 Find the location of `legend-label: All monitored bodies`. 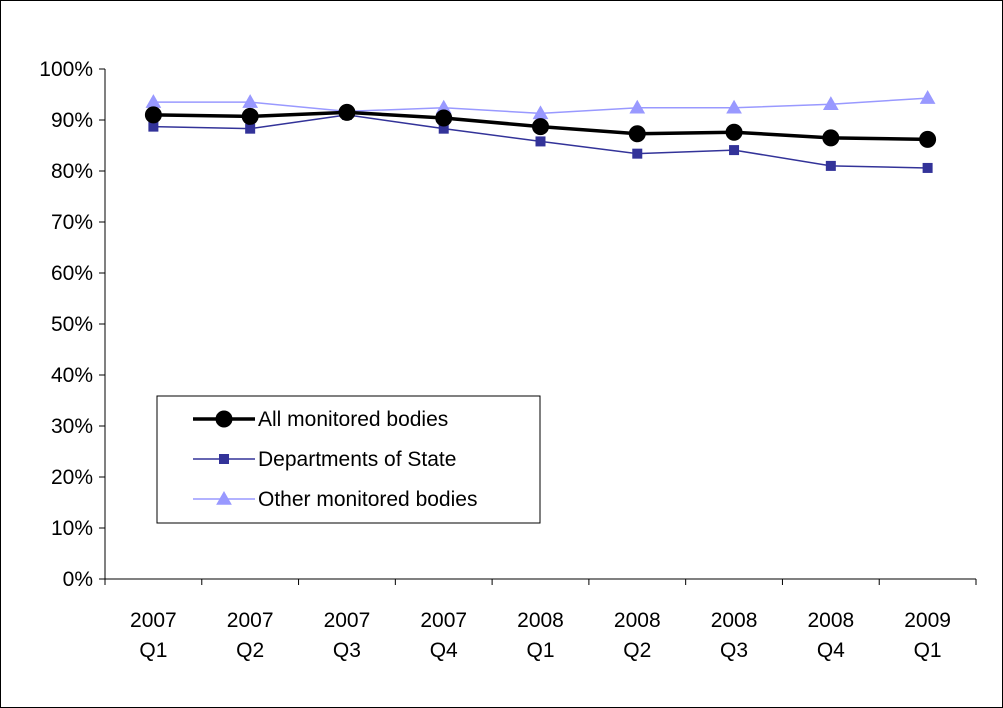

legend-label: All monitored bodies is located at coordinates (353, 419).